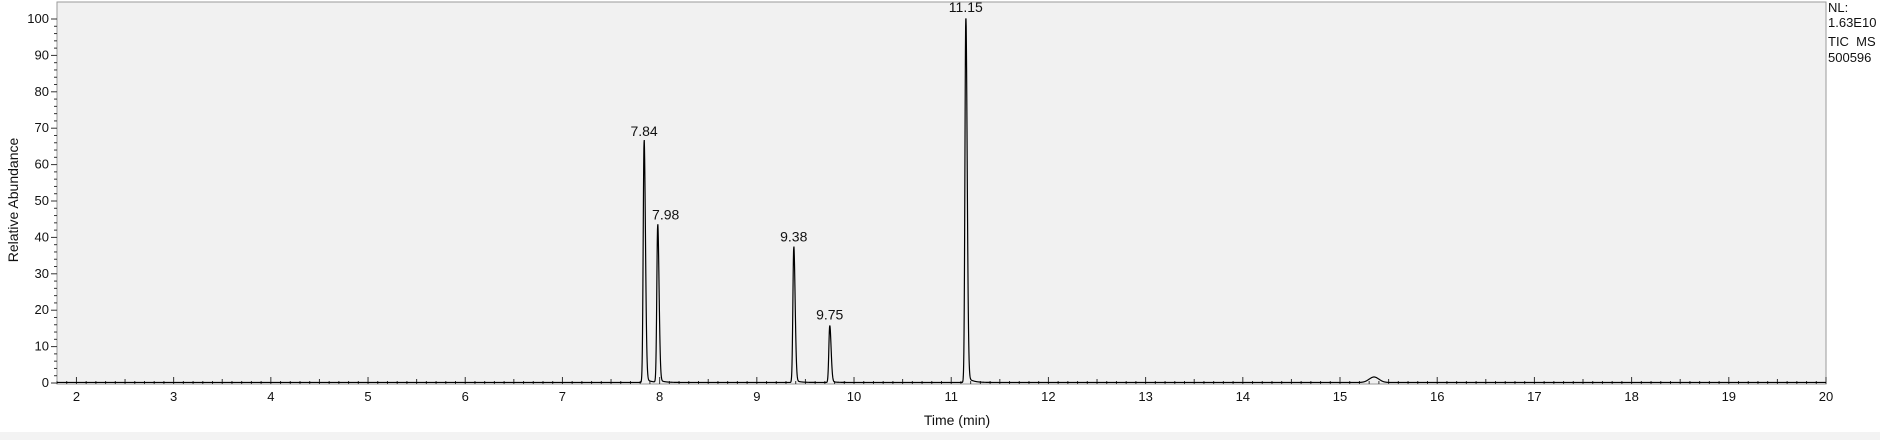 The height and width of the screenshot is (445, 1880). Describe the element at coordinates (659, 396) in the screenshot. I see `x-tick-label: 8` at that location.